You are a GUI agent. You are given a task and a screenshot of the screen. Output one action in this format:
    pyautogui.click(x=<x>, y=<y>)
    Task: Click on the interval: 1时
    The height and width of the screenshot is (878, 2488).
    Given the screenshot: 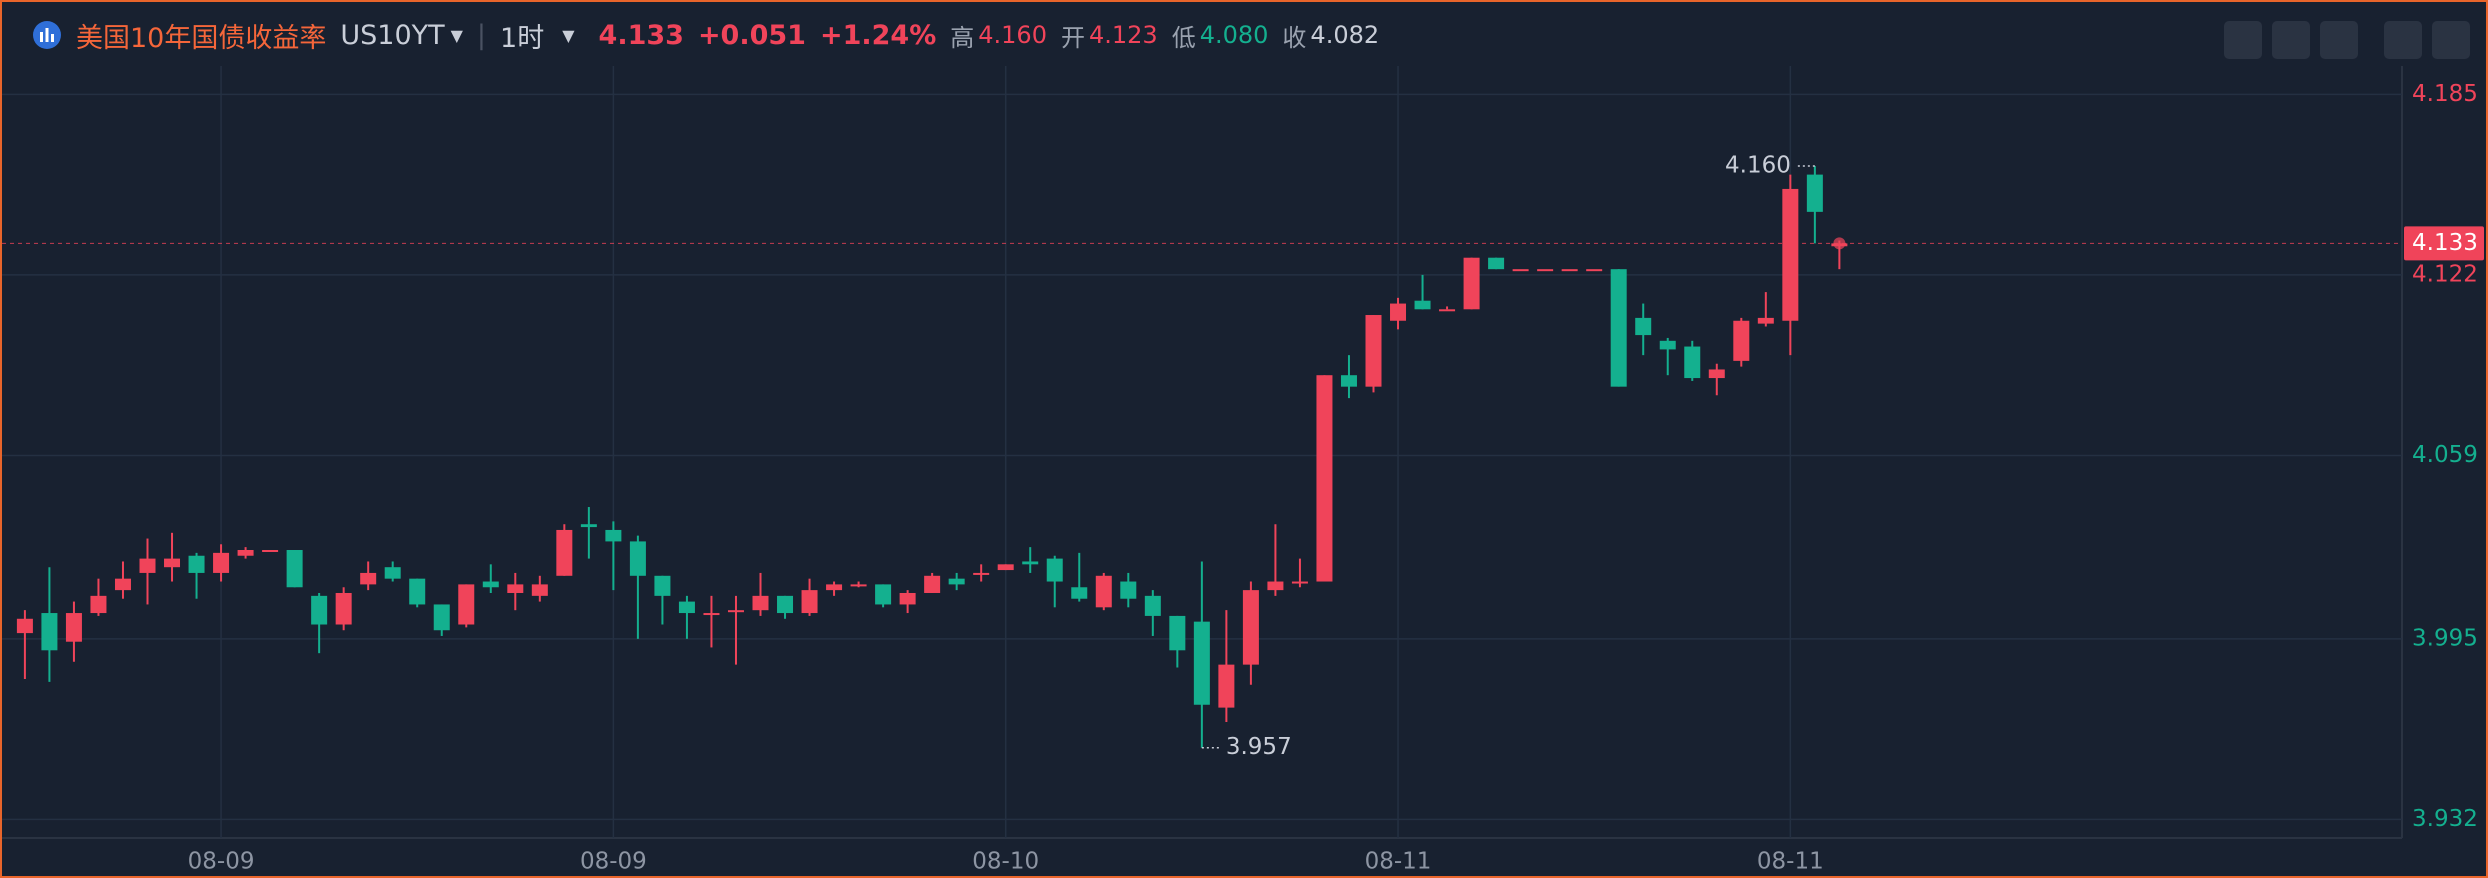 What is the action you would take?
    pyautogui.click(x=522, y=38)
    